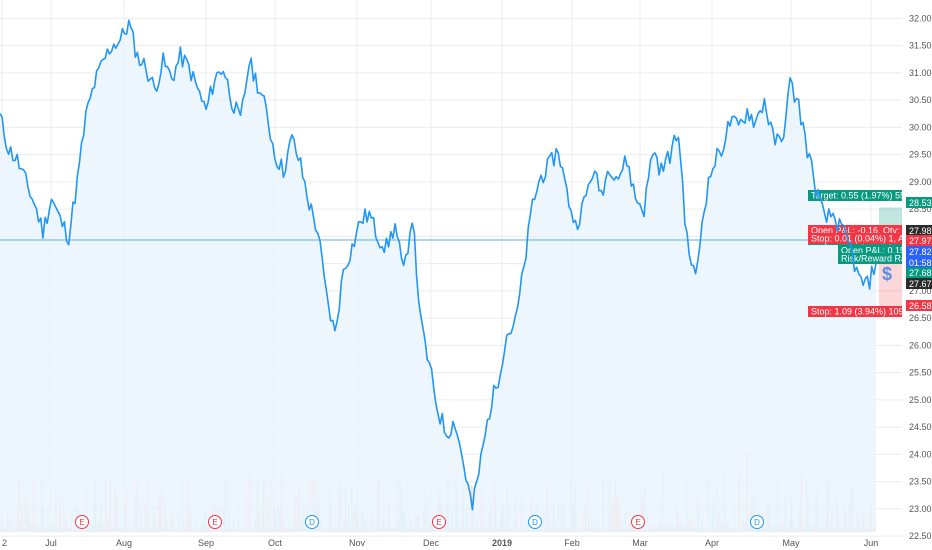  I want to click on y-tick-label: 29.50, so click(920, 155).